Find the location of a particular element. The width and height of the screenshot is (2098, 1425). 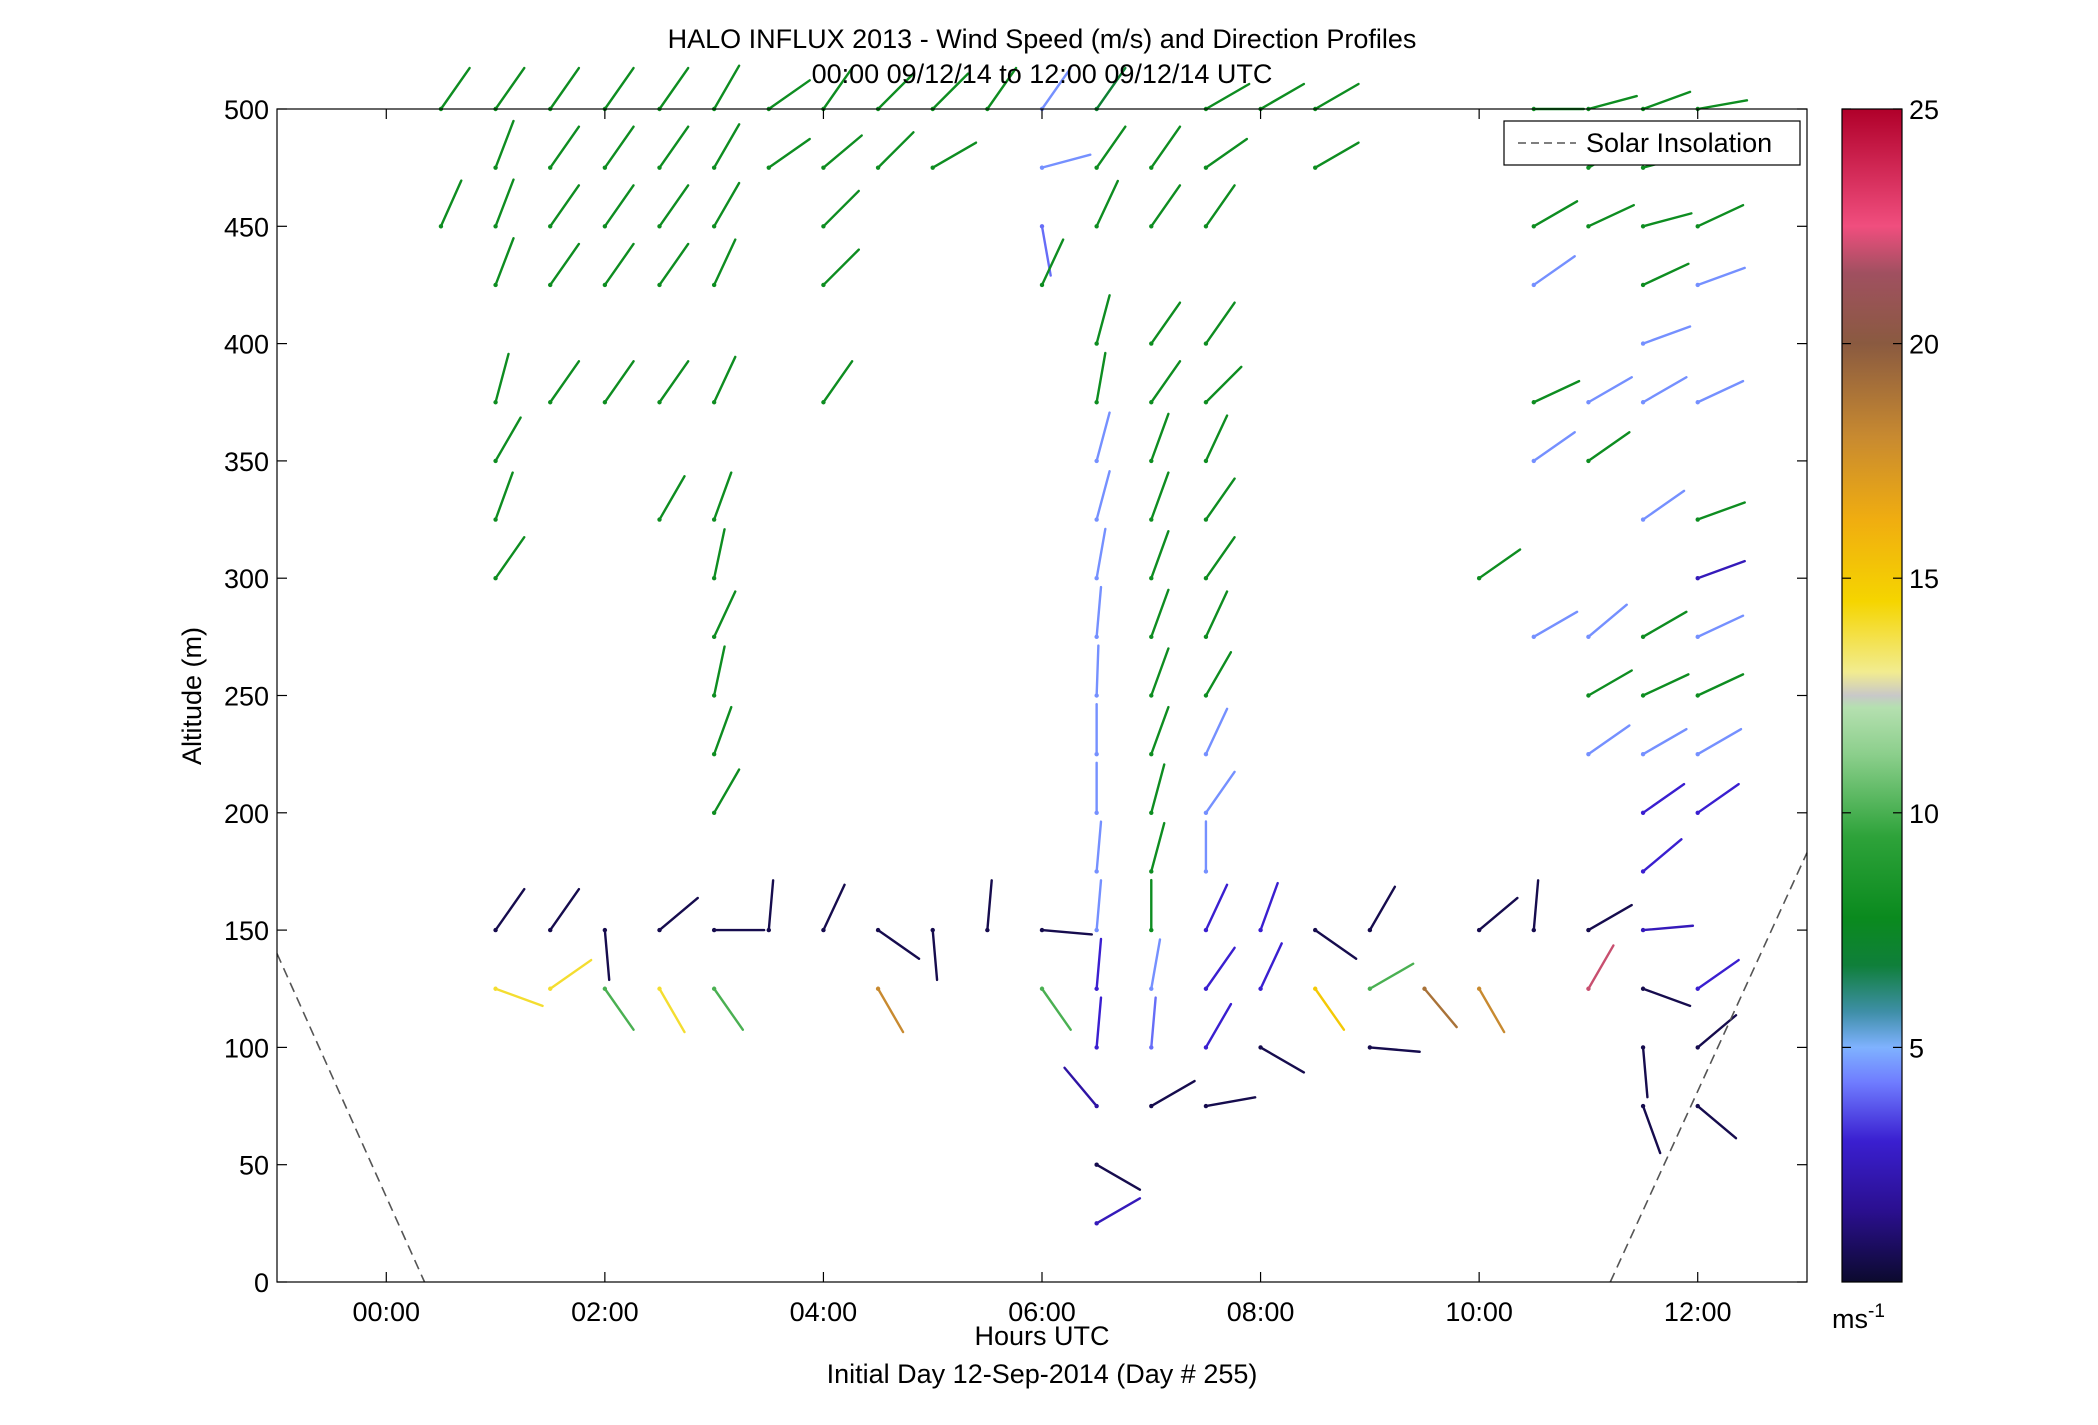

chart-subtitle: 00:00 09/12/14 to 12:00 09/12/14 UTC is located at coordinates (1042, 74).